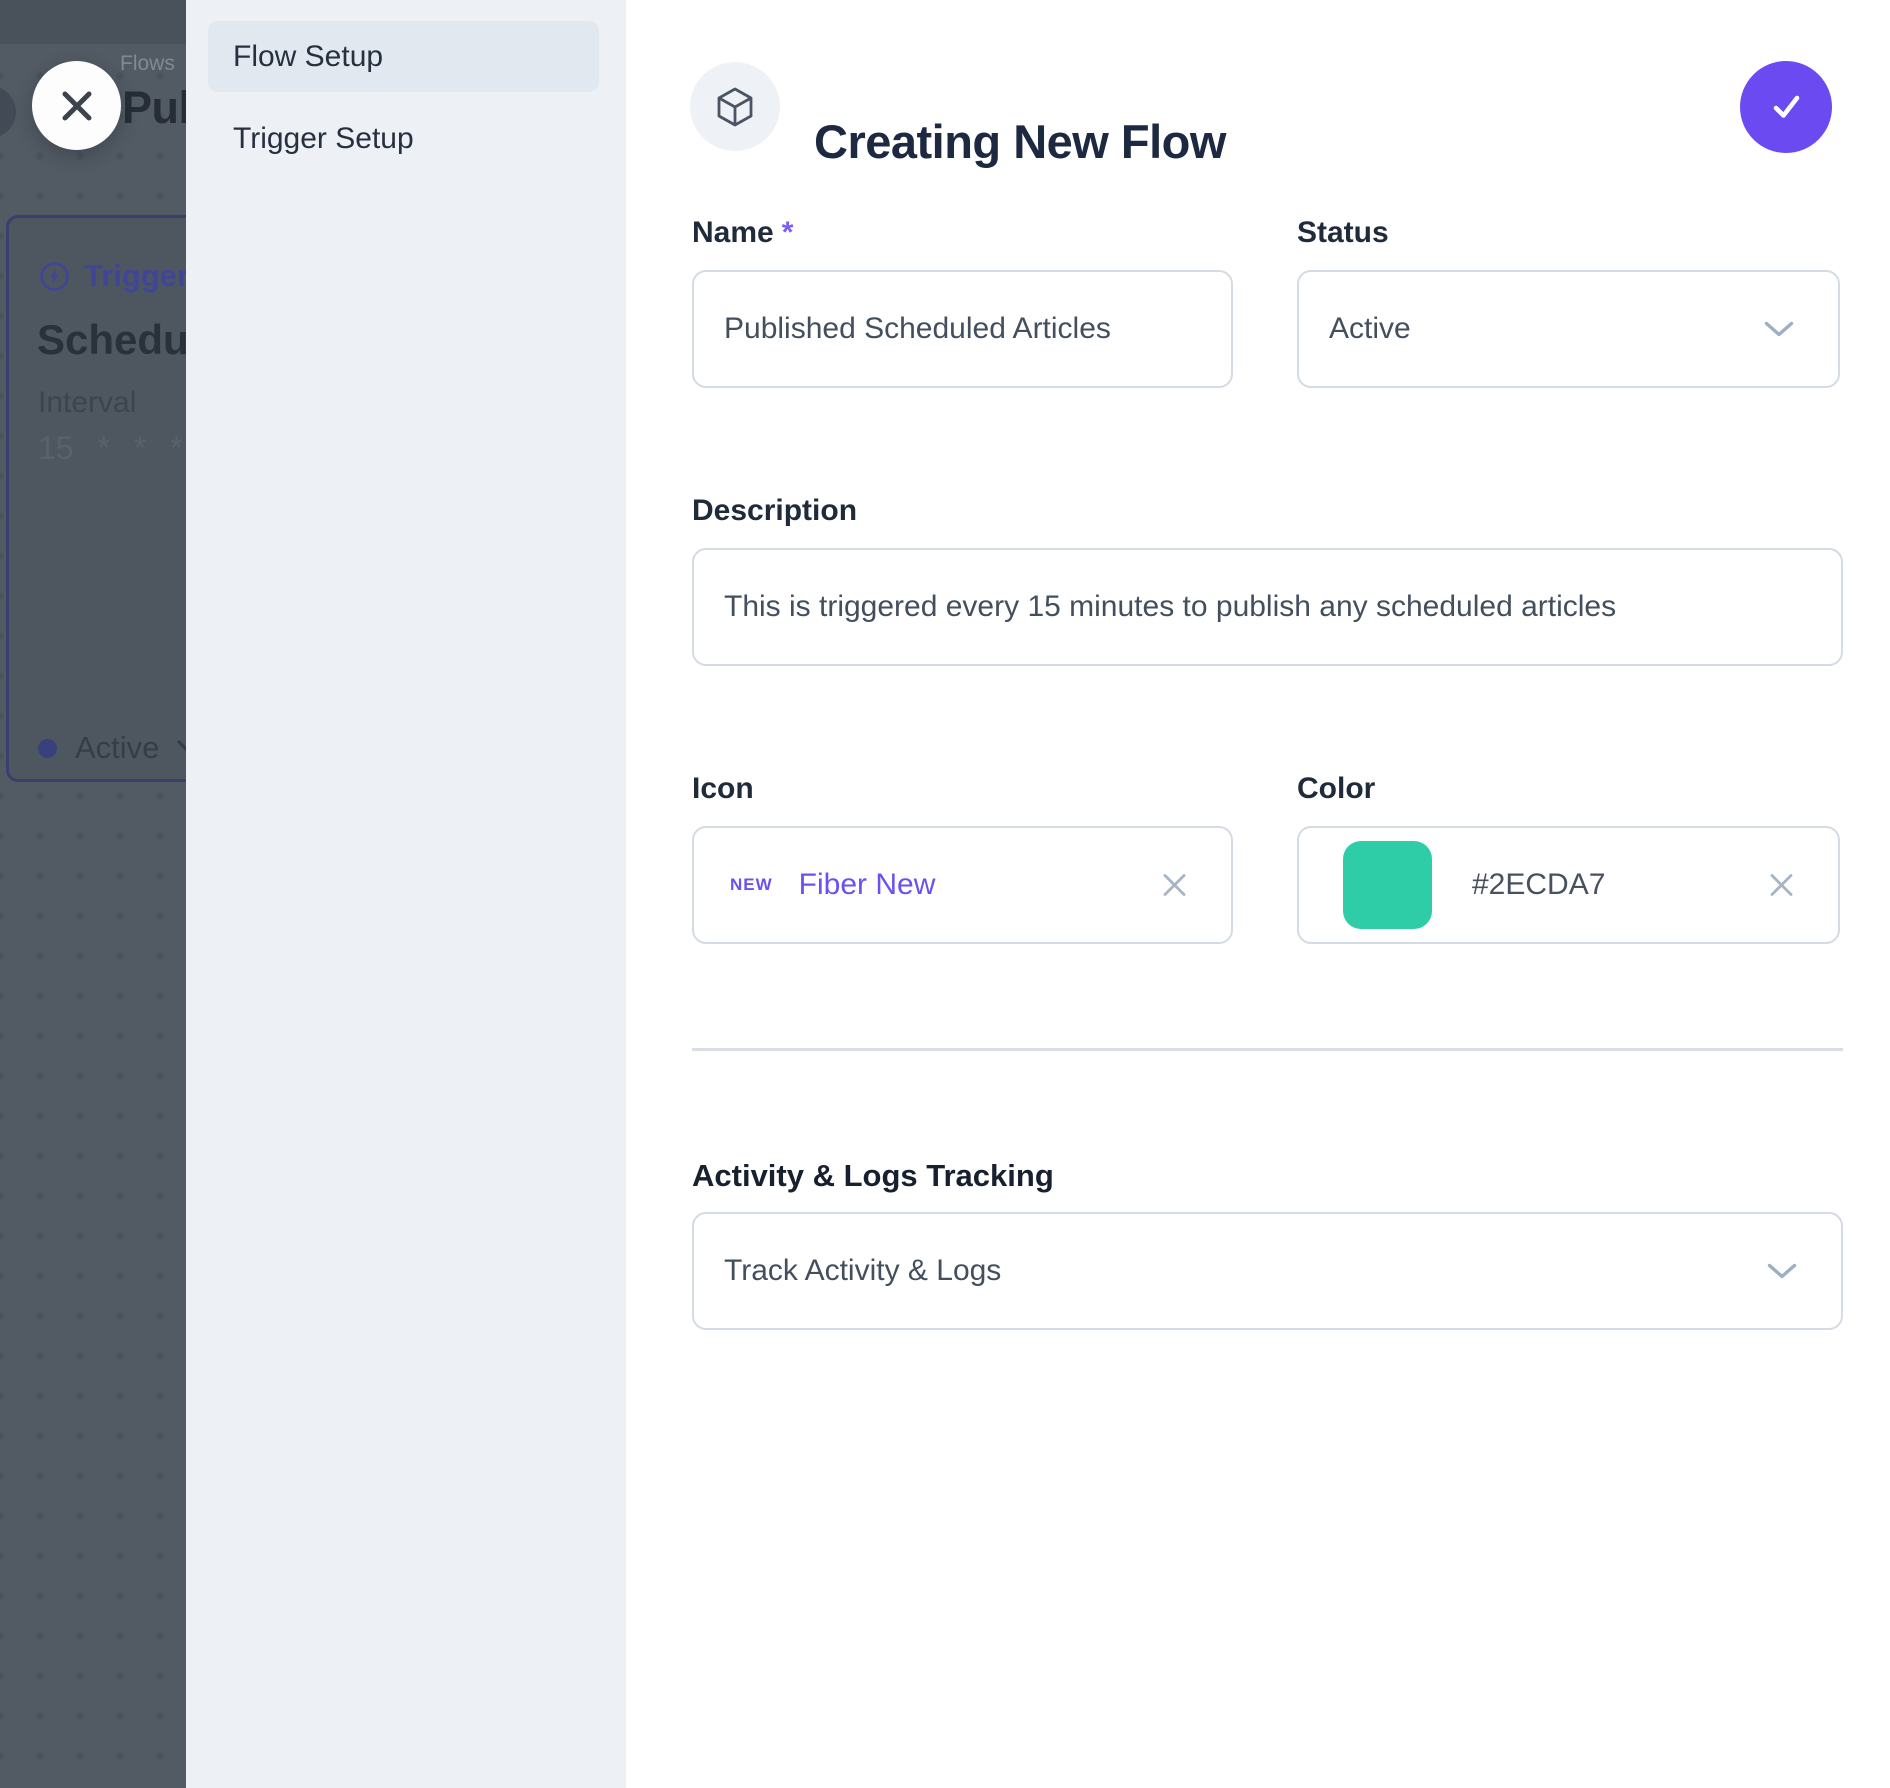 The height and width of the screenshot is (1788, 1890). I want to click on color-picker-value: #2ECDA7, so click(1539, 884).